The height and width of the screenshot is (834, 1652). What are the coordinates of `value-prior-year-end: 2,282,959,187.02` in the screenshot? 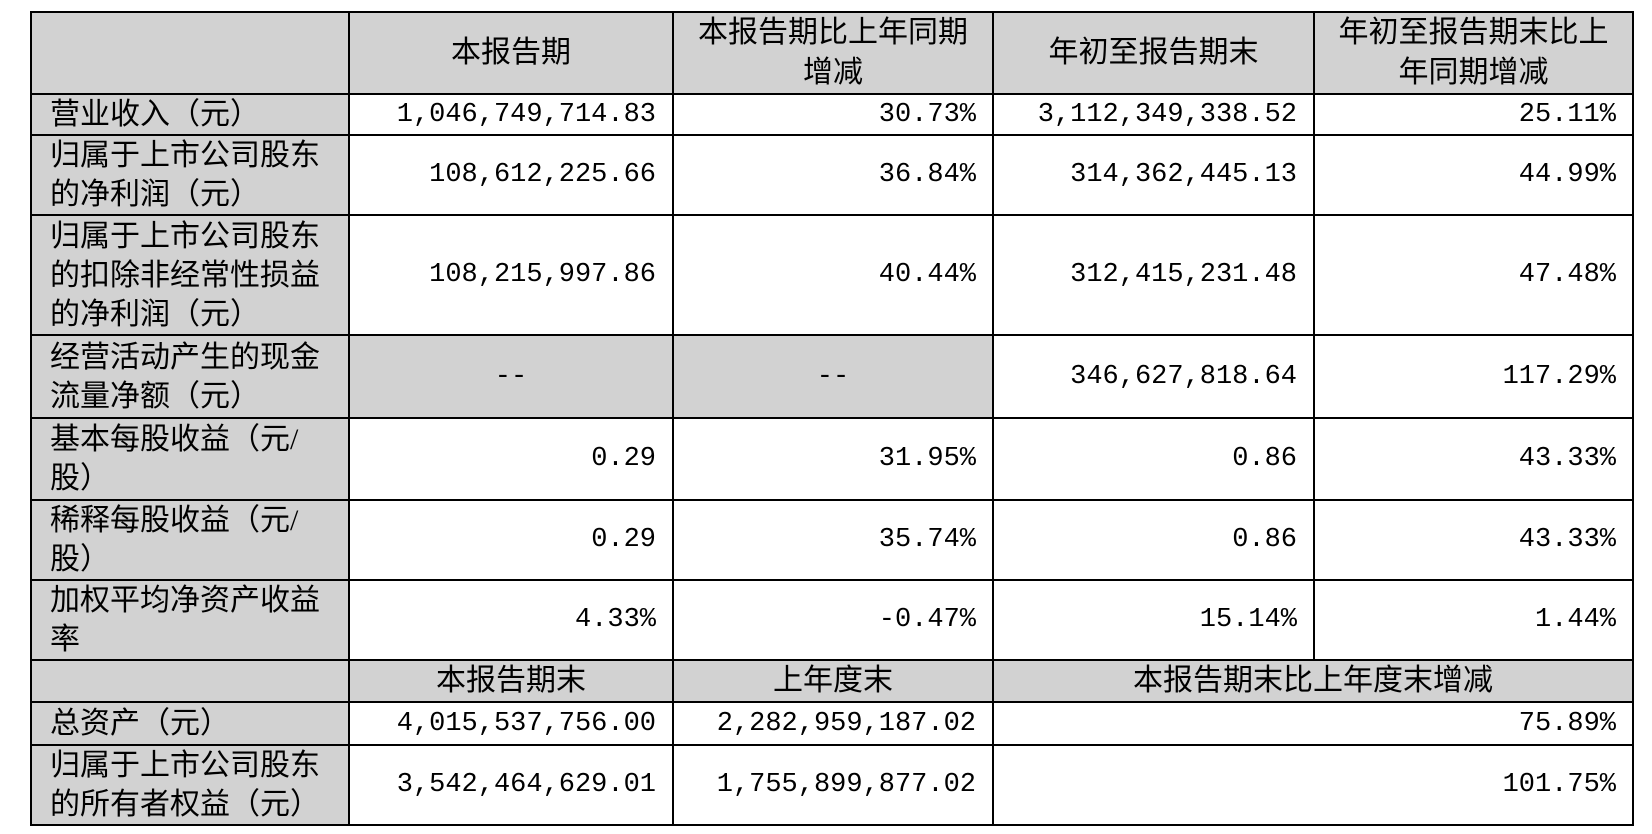 It's located at (833, 723).